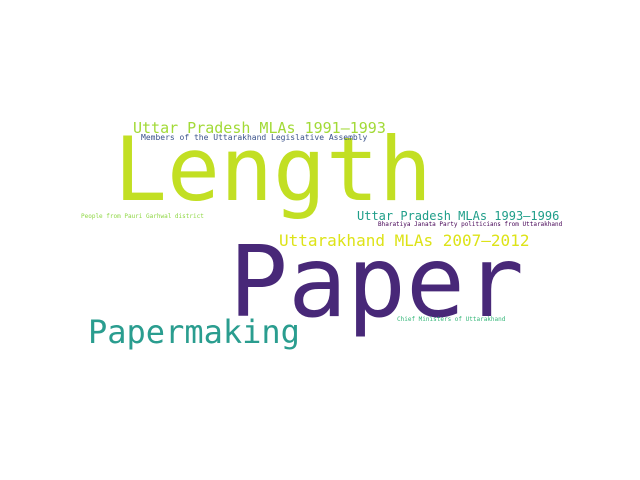 Image resolution: width=640 pixels, height=480 pixels. Describe the element at coordinates (404, 240) in the screenshot. I see `word-uttarakhand-mlas-2007-2012: Uttarakhand MLAs 2007–2012` at that location.